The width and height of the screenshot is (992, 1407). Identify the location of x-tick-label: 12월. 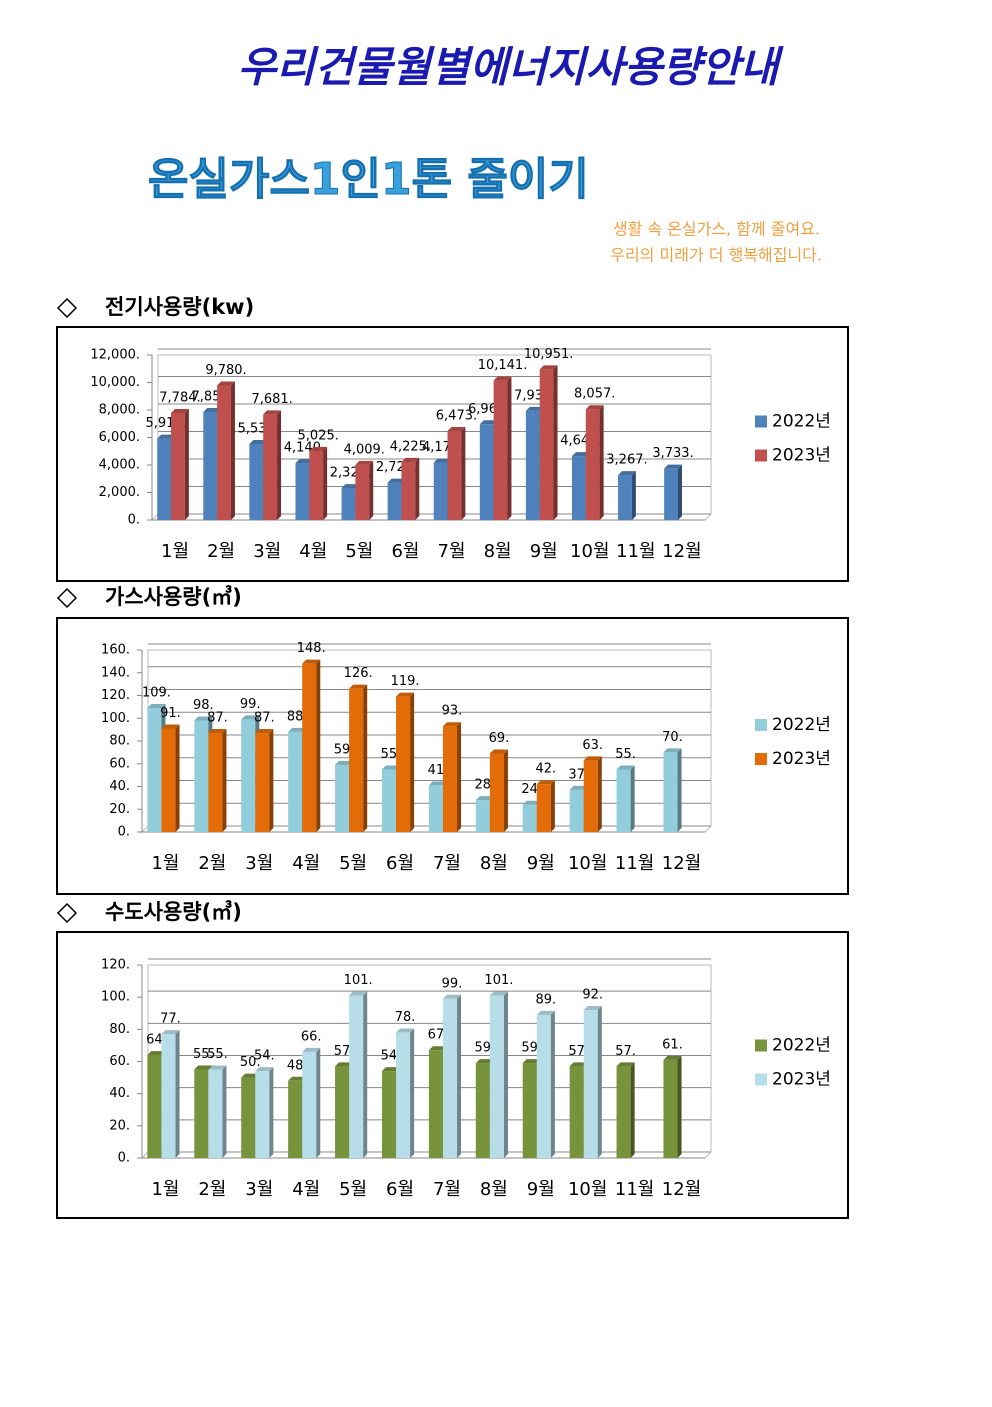
(681, 551).